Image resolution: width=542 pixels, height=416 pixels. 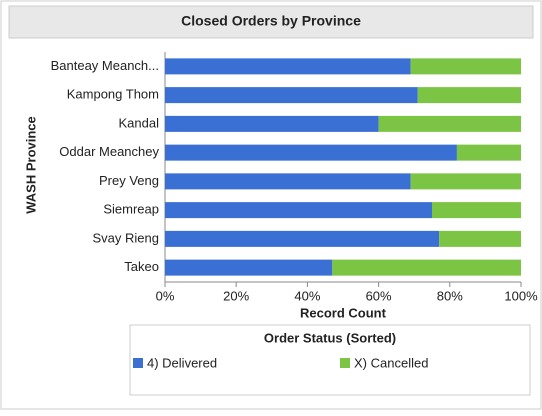 I want to click on legend-box, so click(x=330, y=360).